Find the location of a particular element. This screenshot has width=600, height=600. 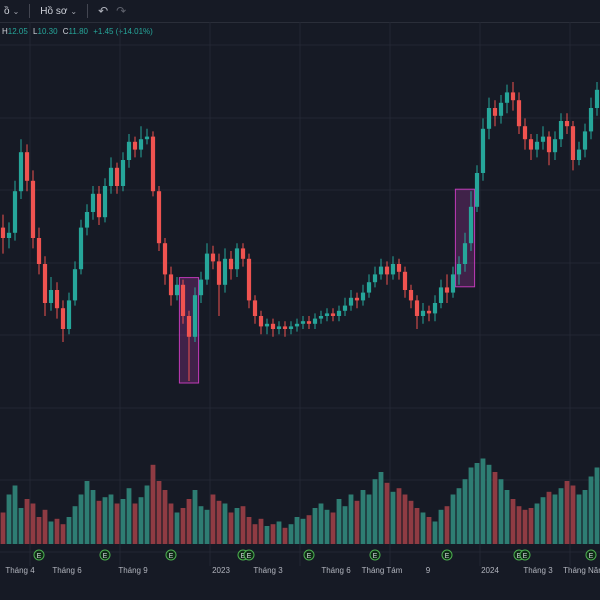

undo-button: ↶ is located at coordinates (103, 11).